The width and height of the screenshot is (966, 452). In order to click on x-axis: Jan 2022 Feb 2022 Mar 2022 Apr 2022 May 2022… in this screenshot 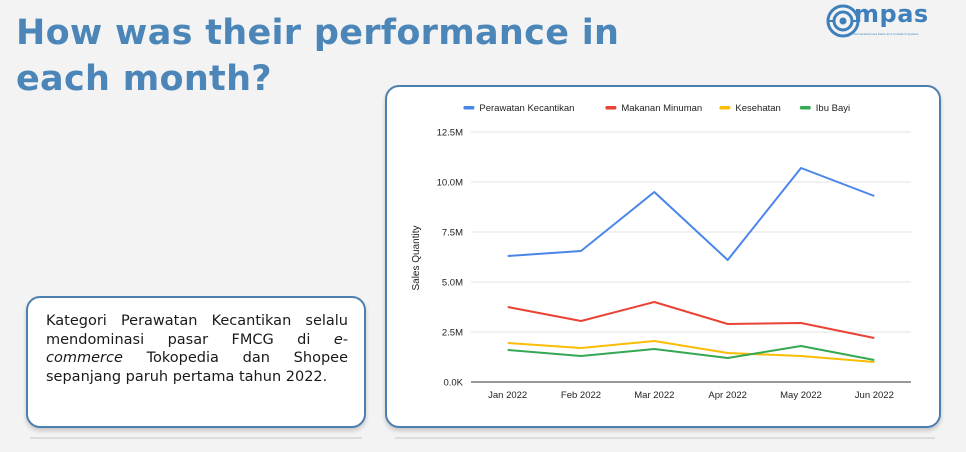, I will do `click(691, 395)`.